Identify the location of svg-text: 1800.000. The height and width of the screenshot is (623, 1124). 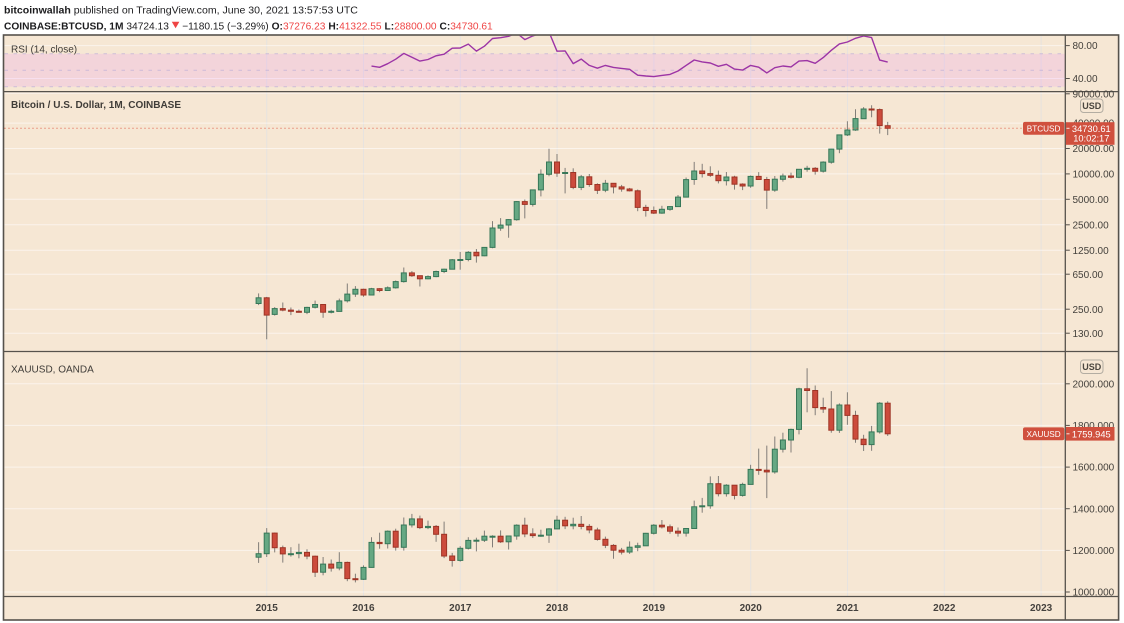
(1094, 426).